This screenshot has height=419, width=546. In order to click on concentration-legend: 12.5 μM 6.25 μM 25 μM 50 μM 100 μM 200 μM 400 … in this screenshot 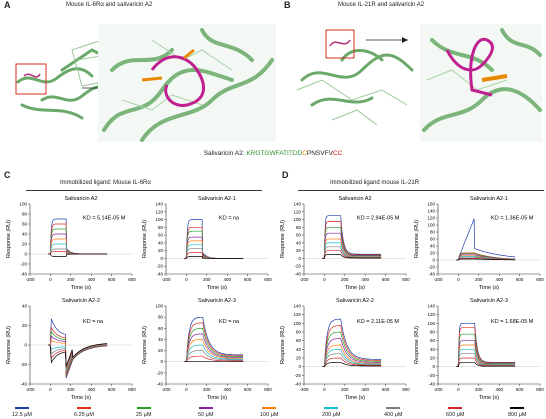, I will do `click(273, 413)`.